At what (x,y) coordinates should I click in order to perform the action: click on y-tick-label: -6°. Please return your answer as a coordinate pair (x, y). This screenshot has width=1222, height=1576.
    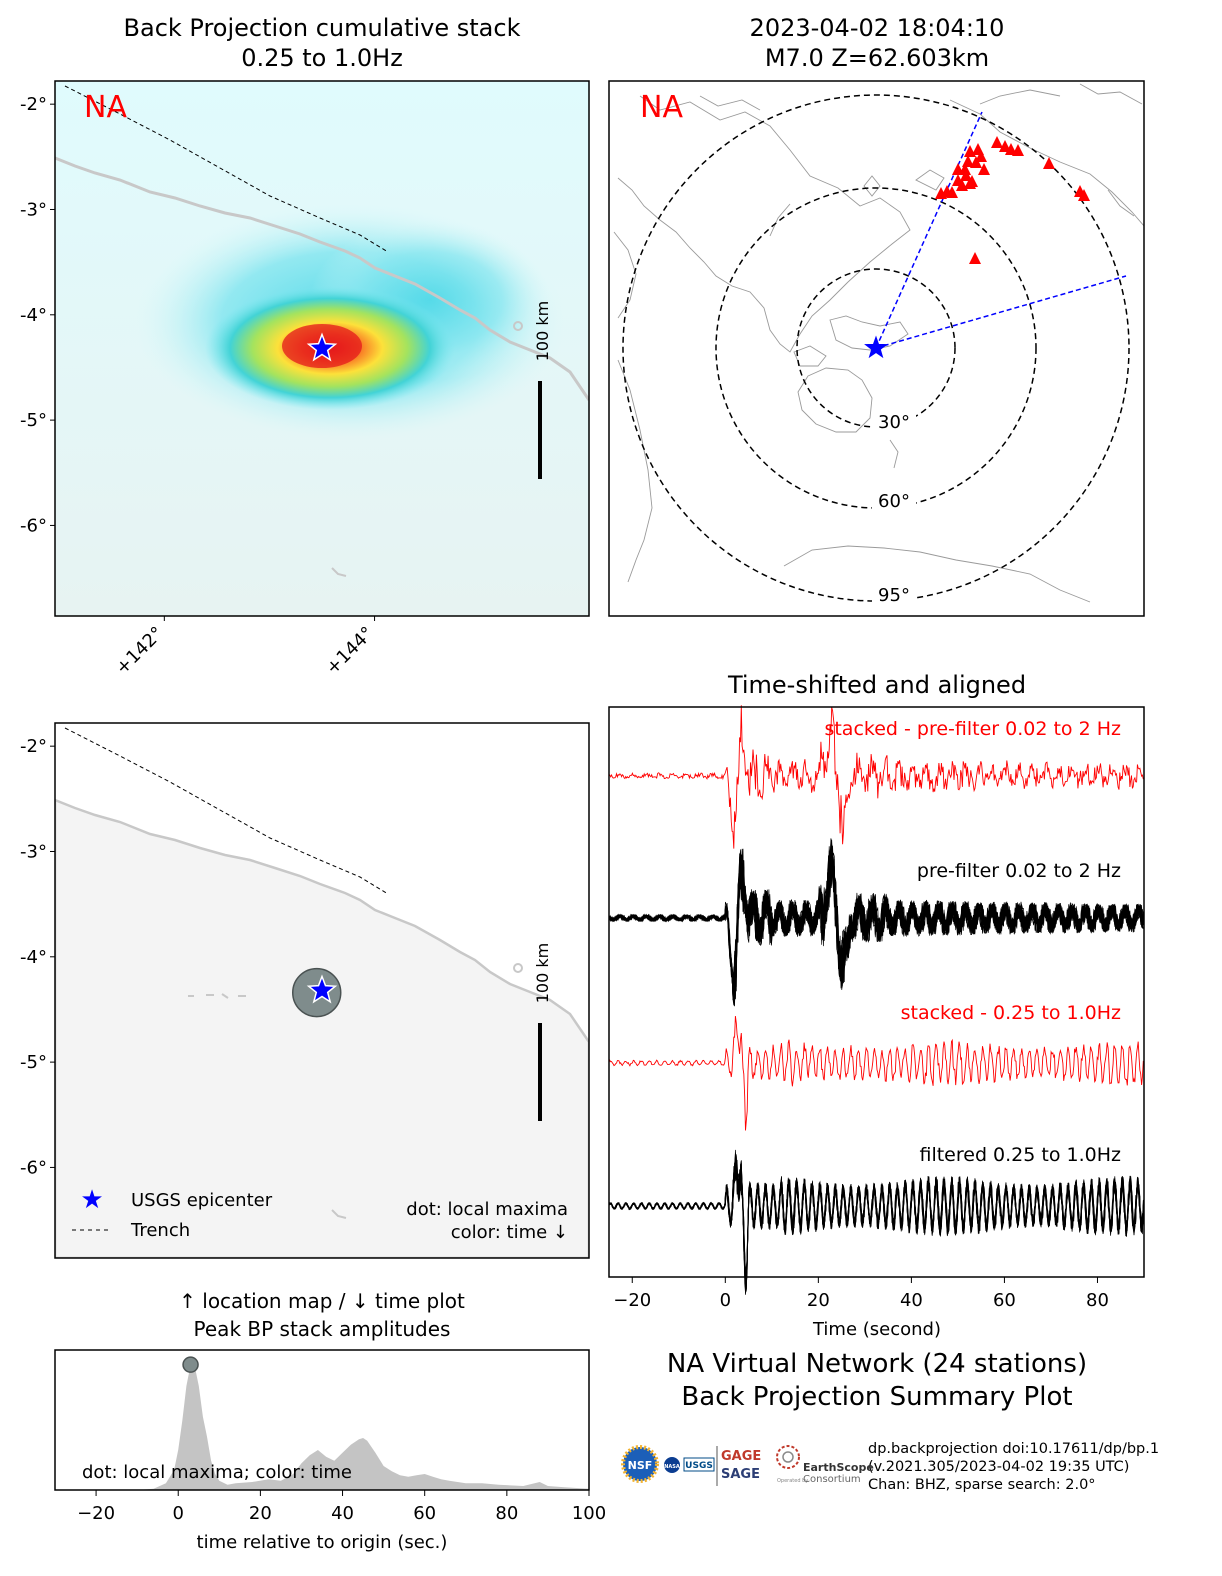
    Looking at the image, I should click on (33, 1167).